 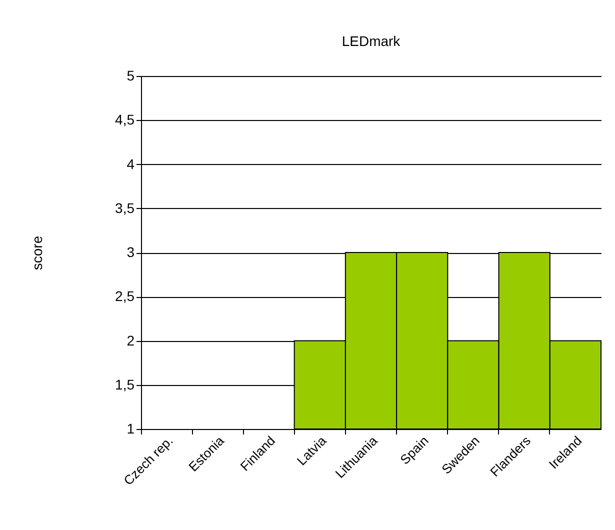 I want to click on y-tick-label: 5, so click(x=130, y=76).